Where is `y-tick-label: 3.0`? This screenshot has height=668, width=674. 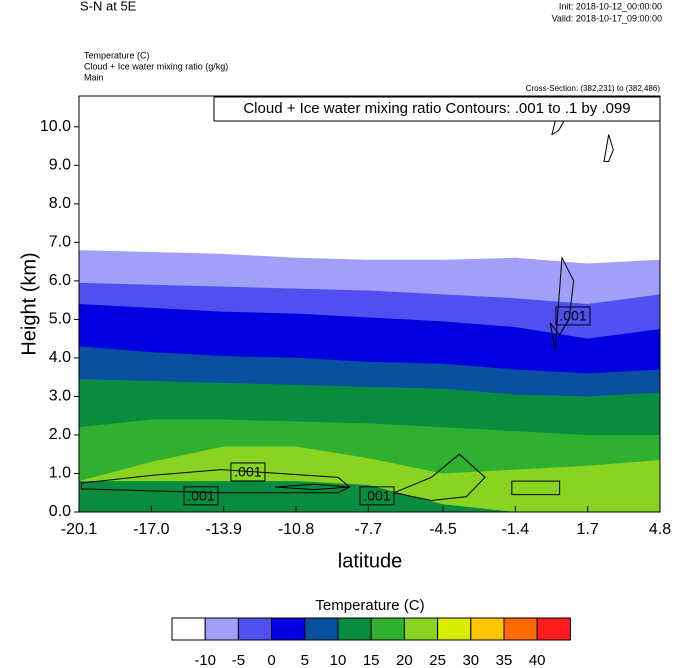
y-tick-label: 3.0 is located at coordinates (60, 396).